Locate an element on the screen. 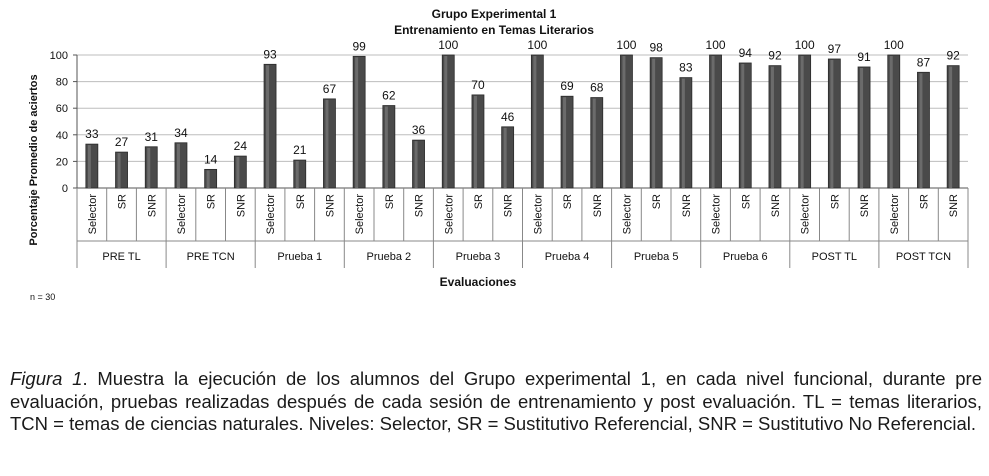  data-label: 27 is located at coordinates (122, 142).